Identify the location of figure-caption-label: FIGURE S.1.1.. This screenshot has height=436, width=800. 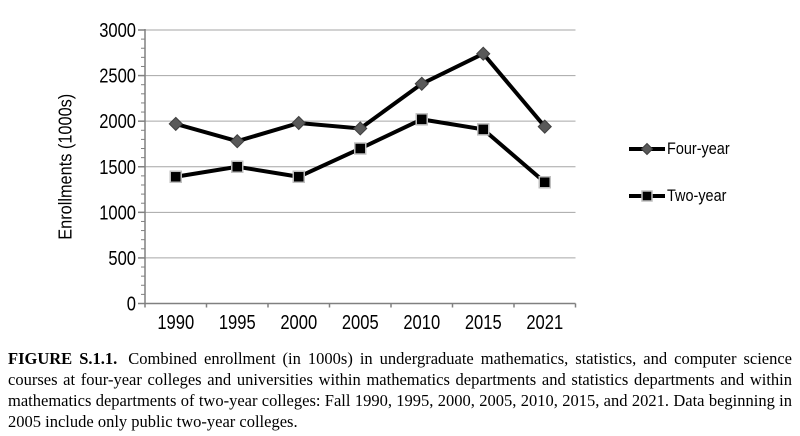
(63, 358).